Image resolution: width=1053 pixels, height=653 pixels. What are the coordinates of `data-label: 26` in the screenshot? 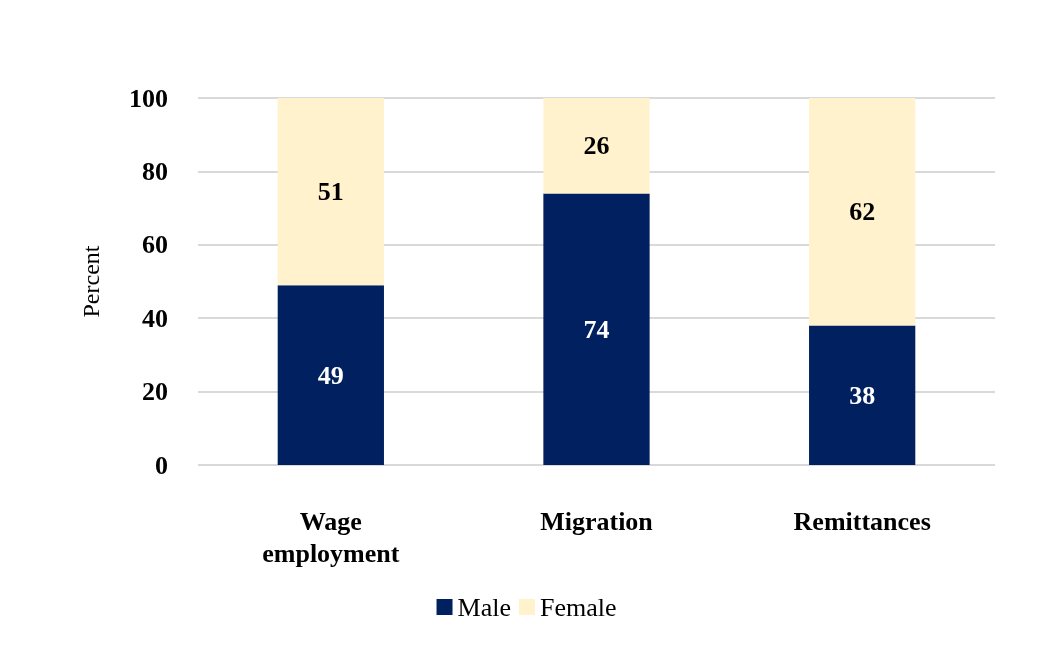 It's located at (596, 146).